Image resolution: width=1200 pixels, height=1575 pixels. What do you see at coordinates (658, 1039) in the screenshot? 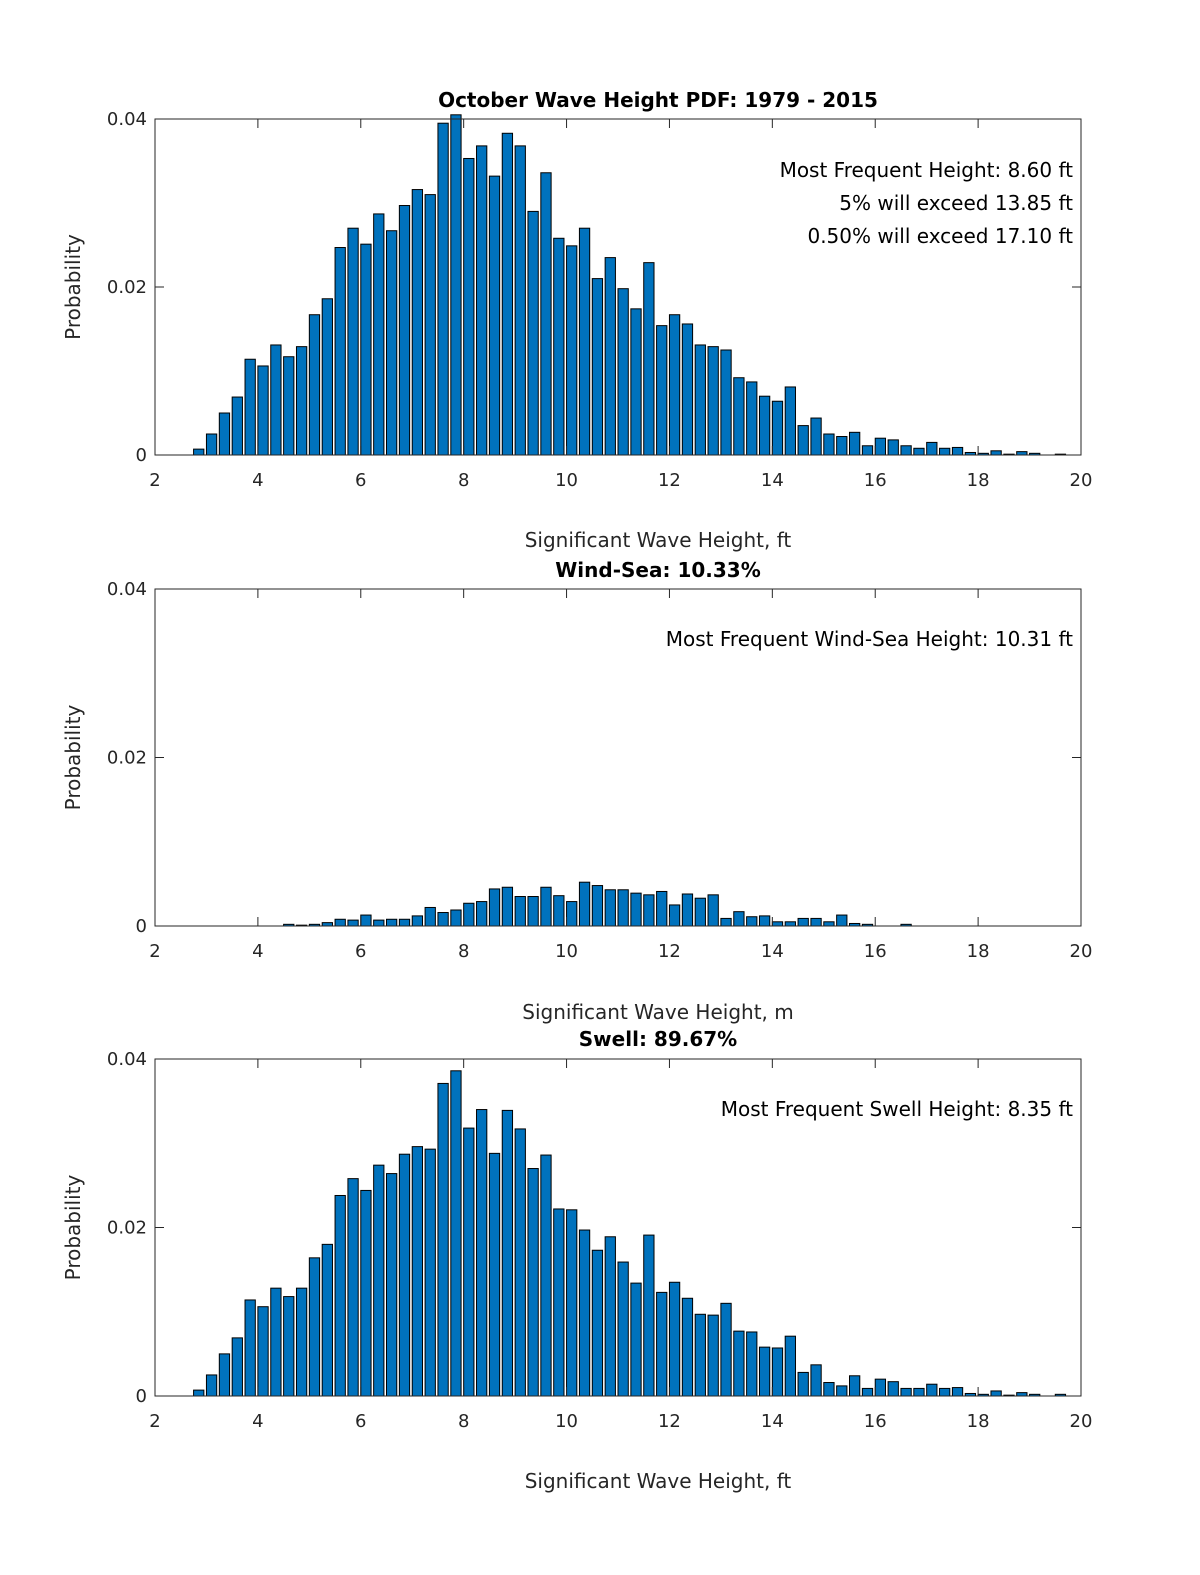
I see `chart-title: Swell: 89.67%` at bounding box center [658, 1039].